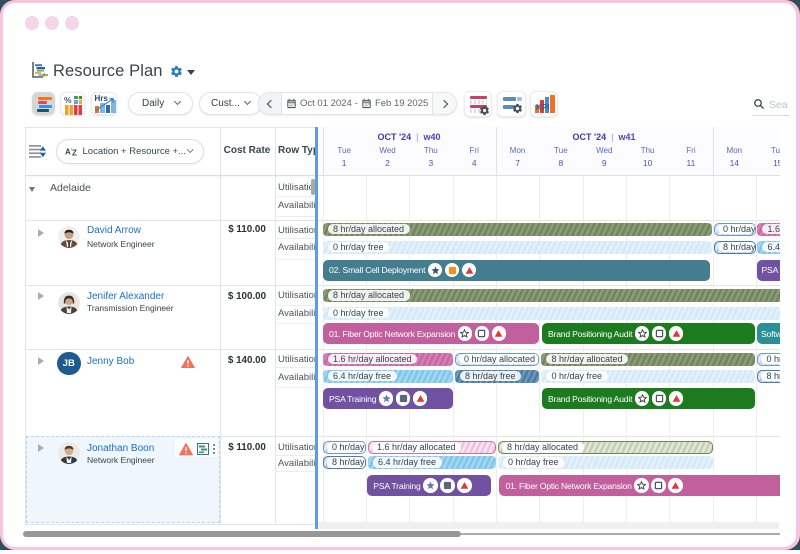 The image size is (800, 554). I want to click on svg-text: A, so click(68, 152).